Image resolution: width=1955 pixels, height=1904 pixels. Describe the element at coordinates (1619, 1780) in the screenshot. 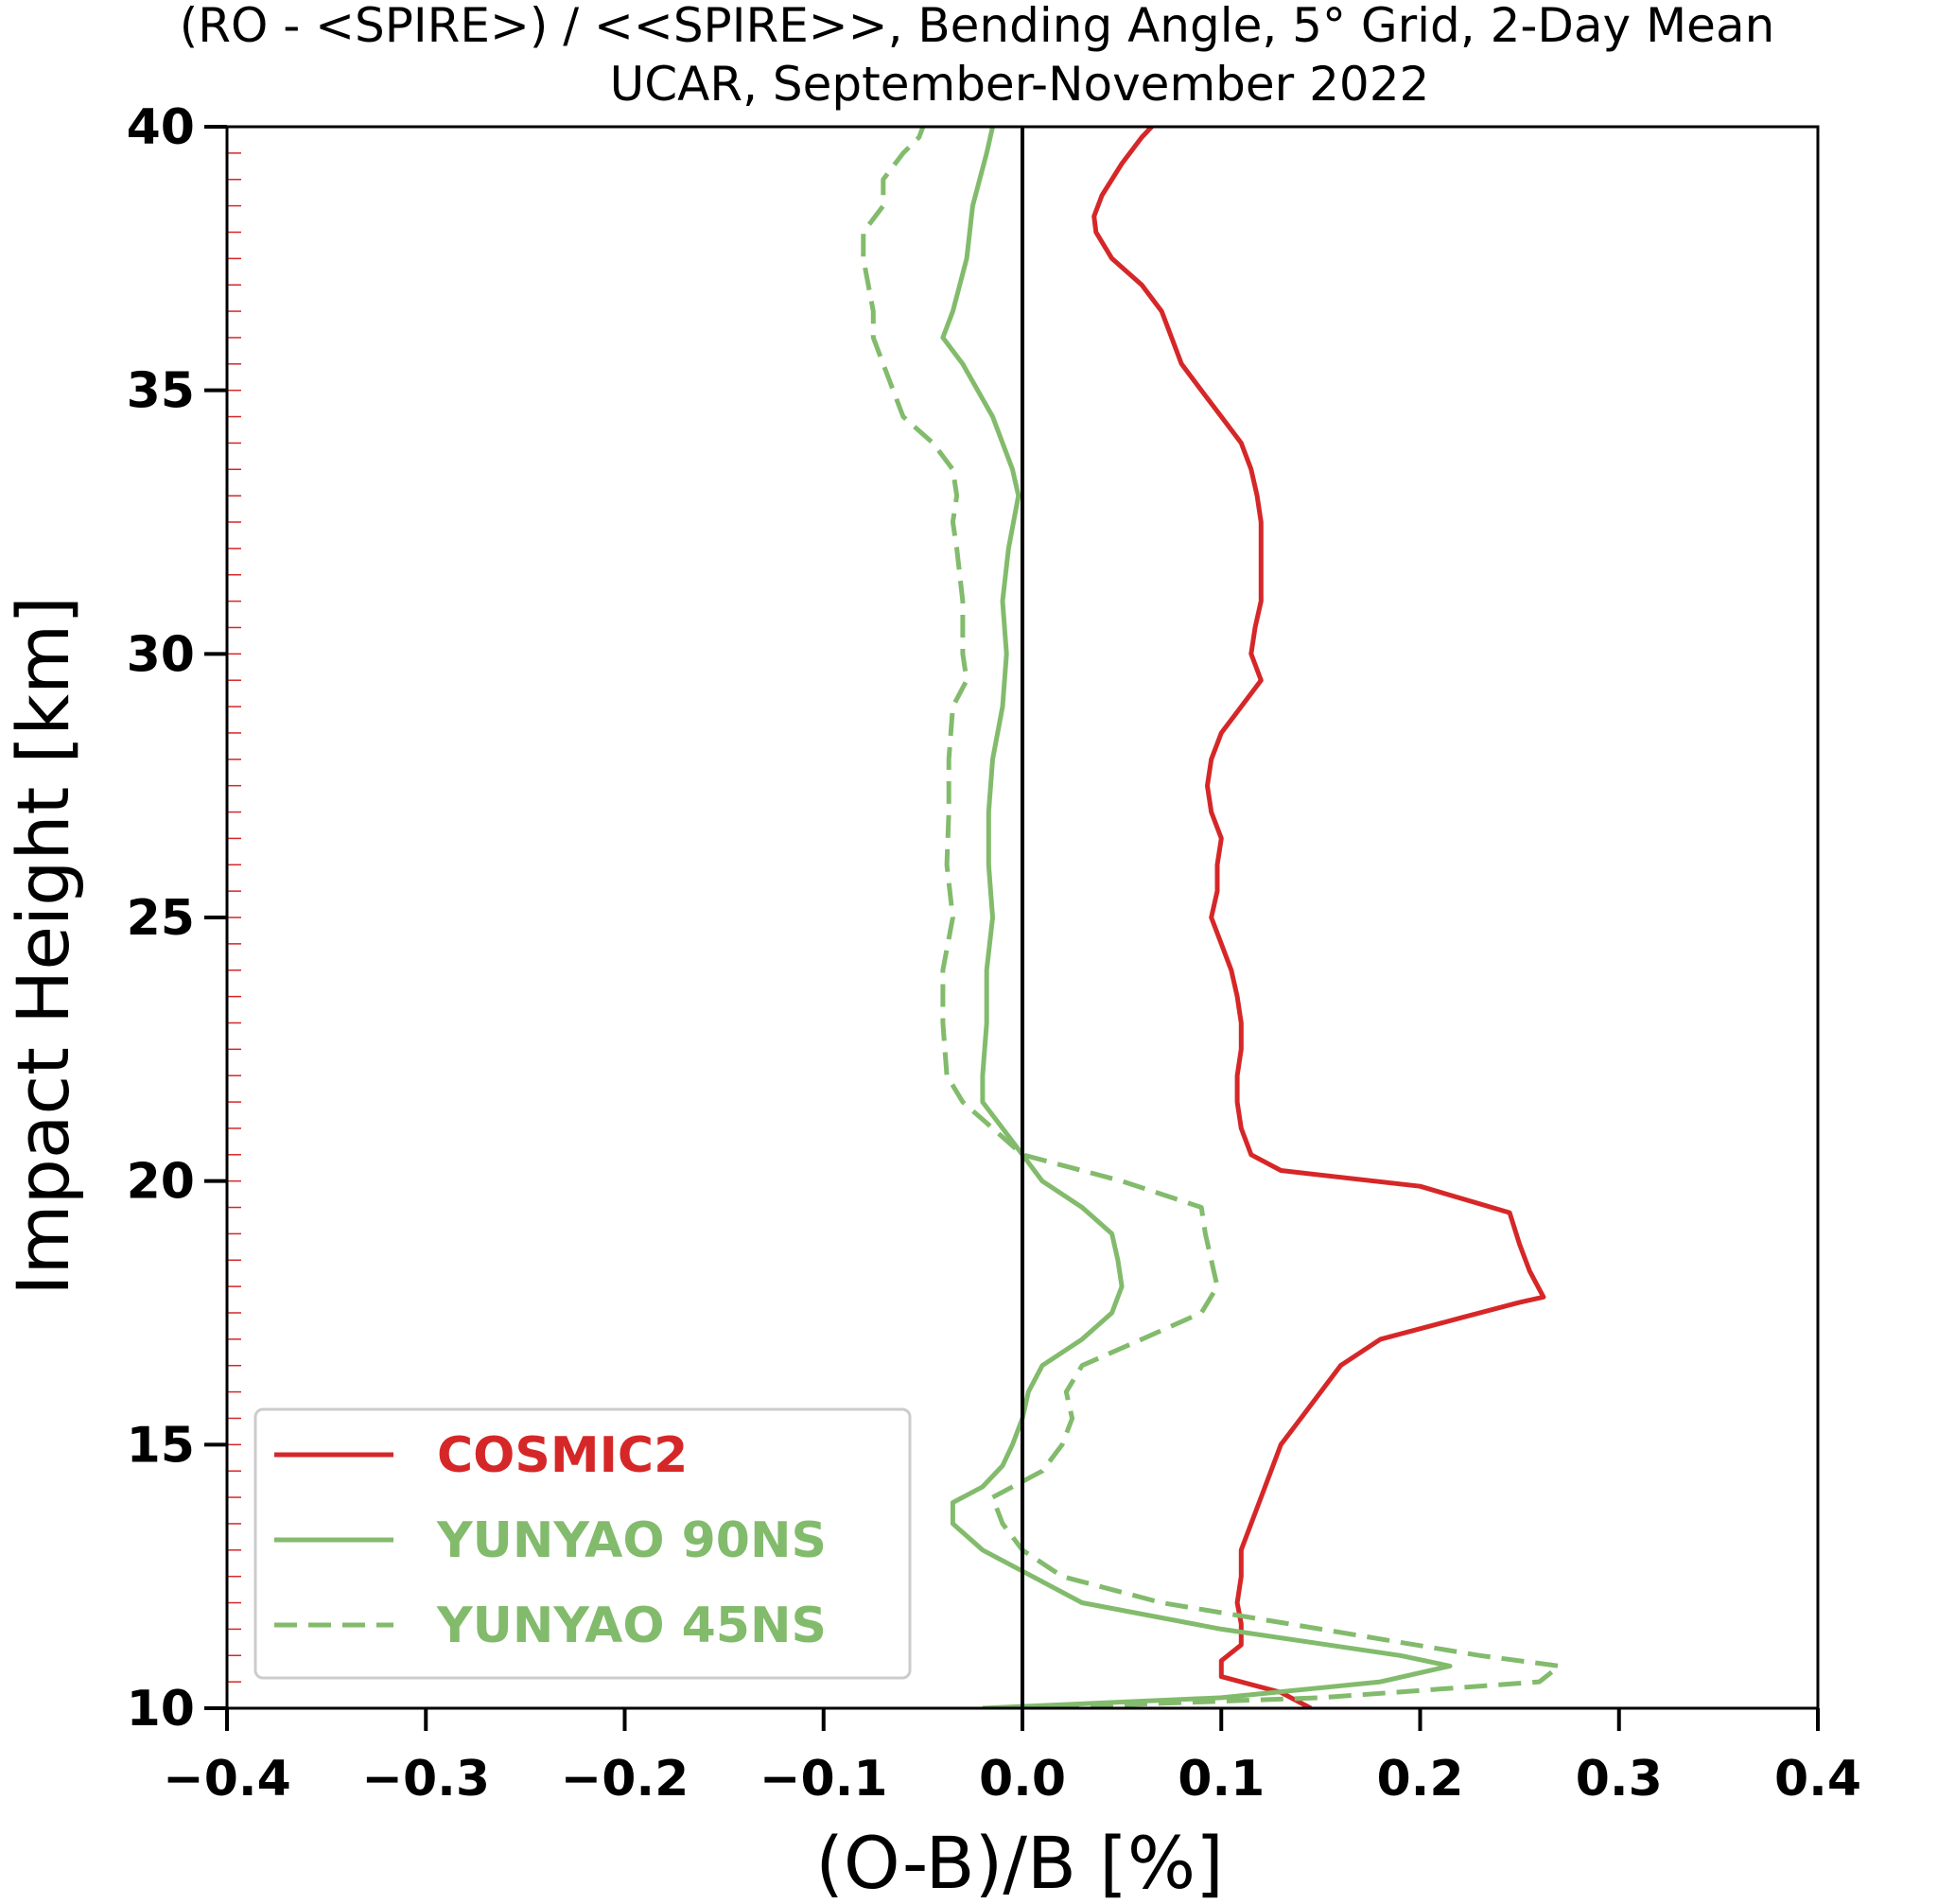

I see `x-tick-label: 0.3` at that location.